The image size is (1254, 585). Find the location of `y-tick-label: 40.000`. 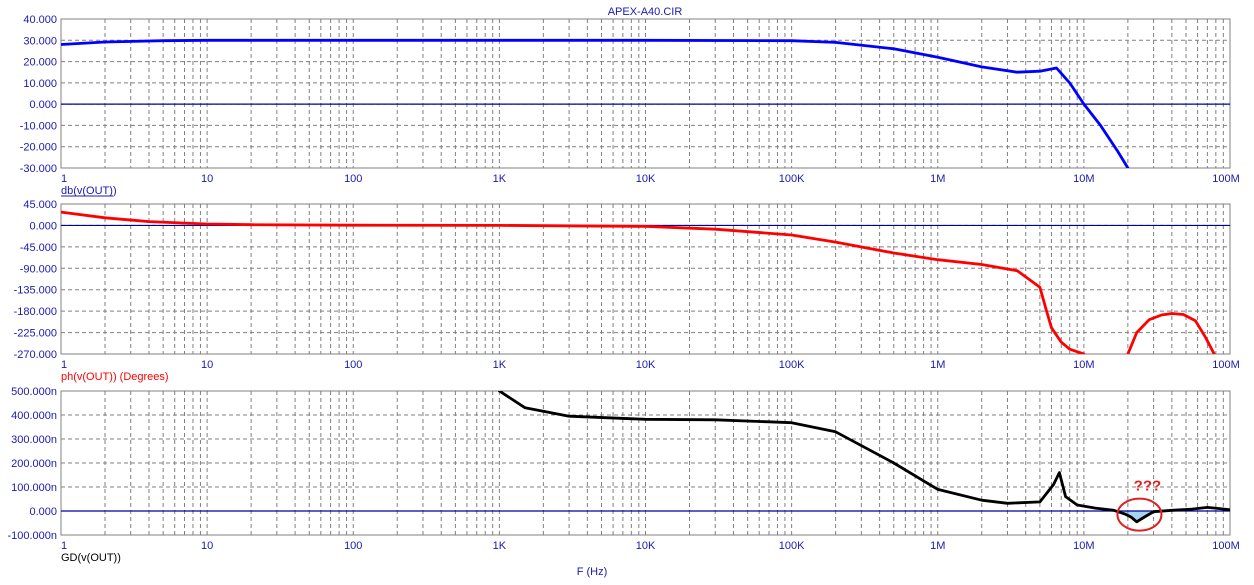

y-tick-label: 40.000 is located at coordinates (40, 20).